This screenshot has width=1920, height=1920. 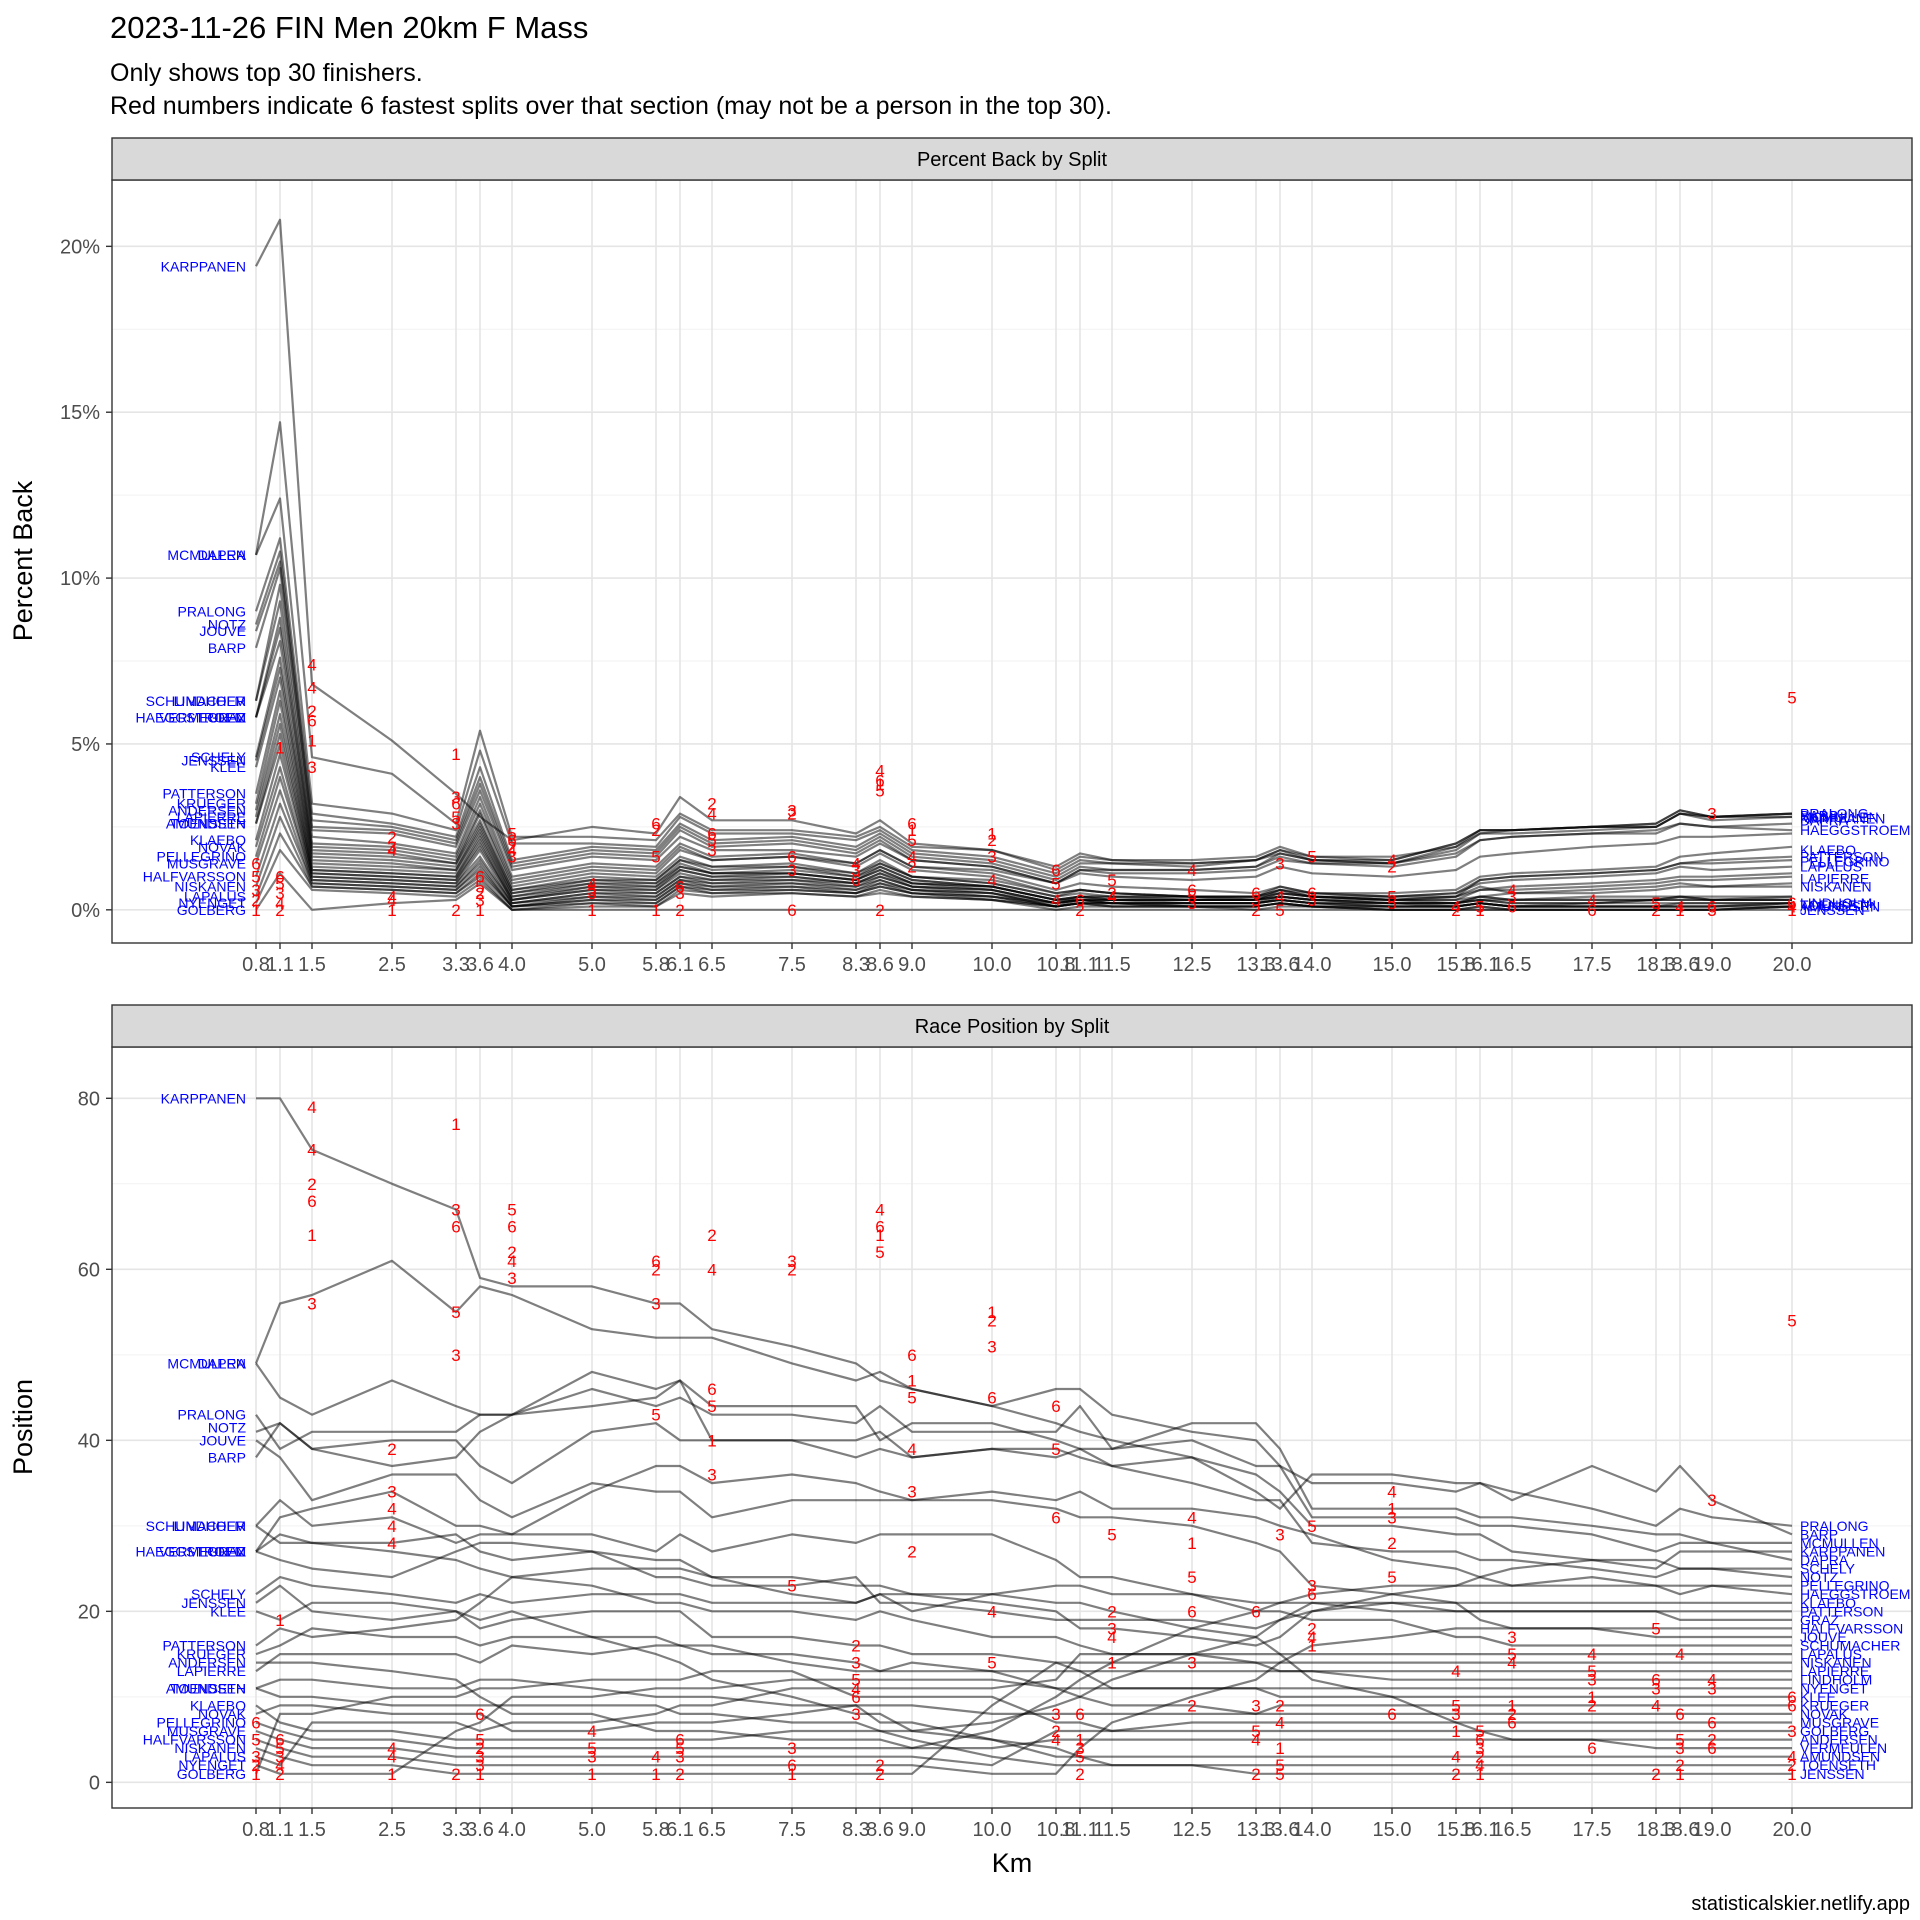 What do you see at coordinates (1842, 1611) in the screenshot?
I see `end-name-label: PATTERSON` at bounding box center [1842, 1611].